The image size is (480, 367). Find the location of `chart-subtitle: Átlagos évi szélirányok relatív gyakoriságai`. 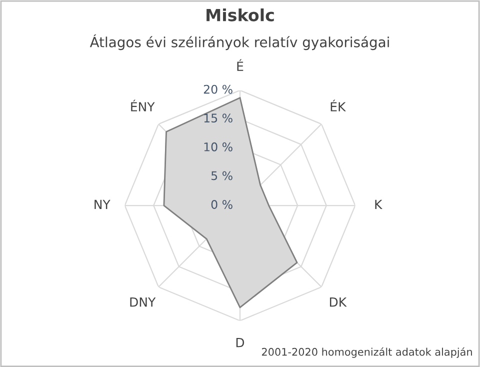

chart-subtitle: Átlagos évi szélirányok relatív gyakoriságai is located at coordinates (239, 42).